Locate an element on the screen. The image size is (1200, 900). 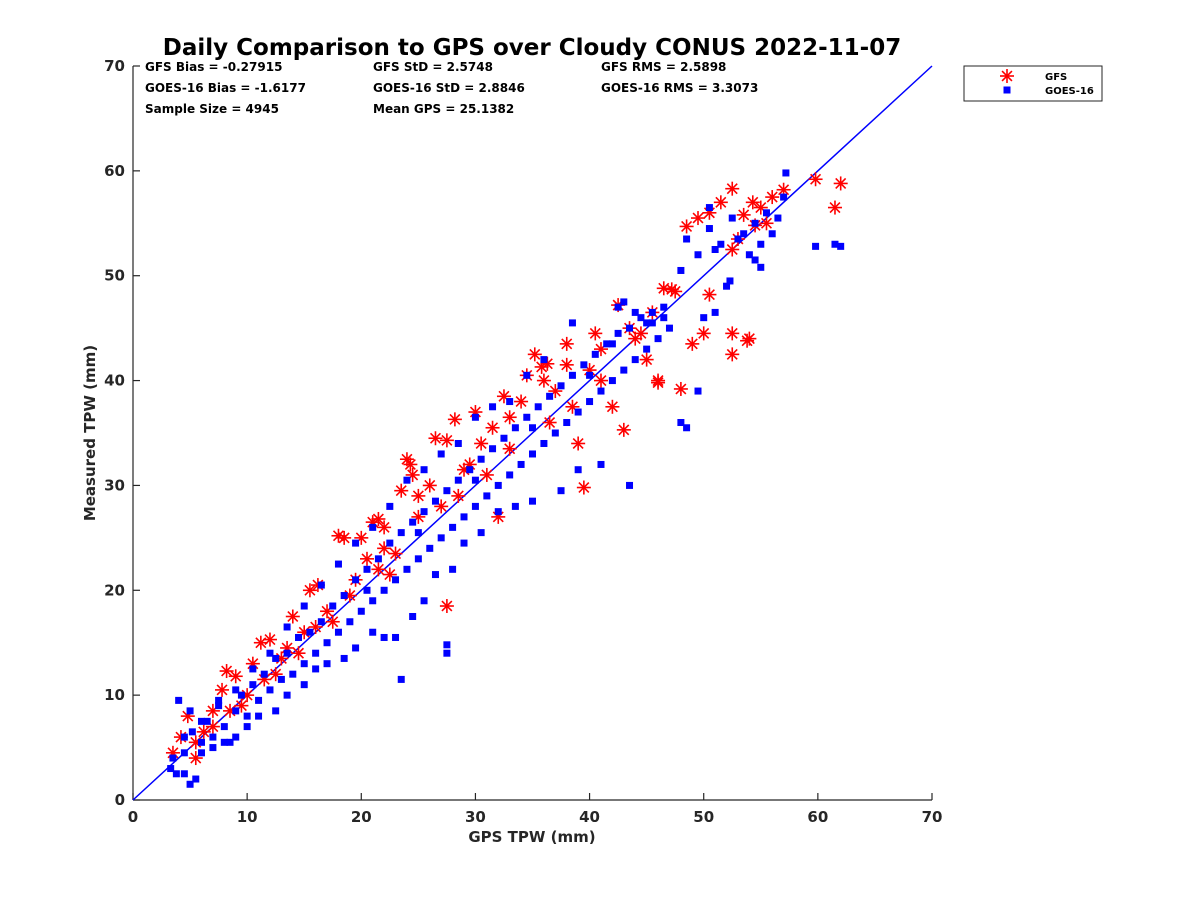
legend-gfs-marker is located at coordinates (1007, 76).